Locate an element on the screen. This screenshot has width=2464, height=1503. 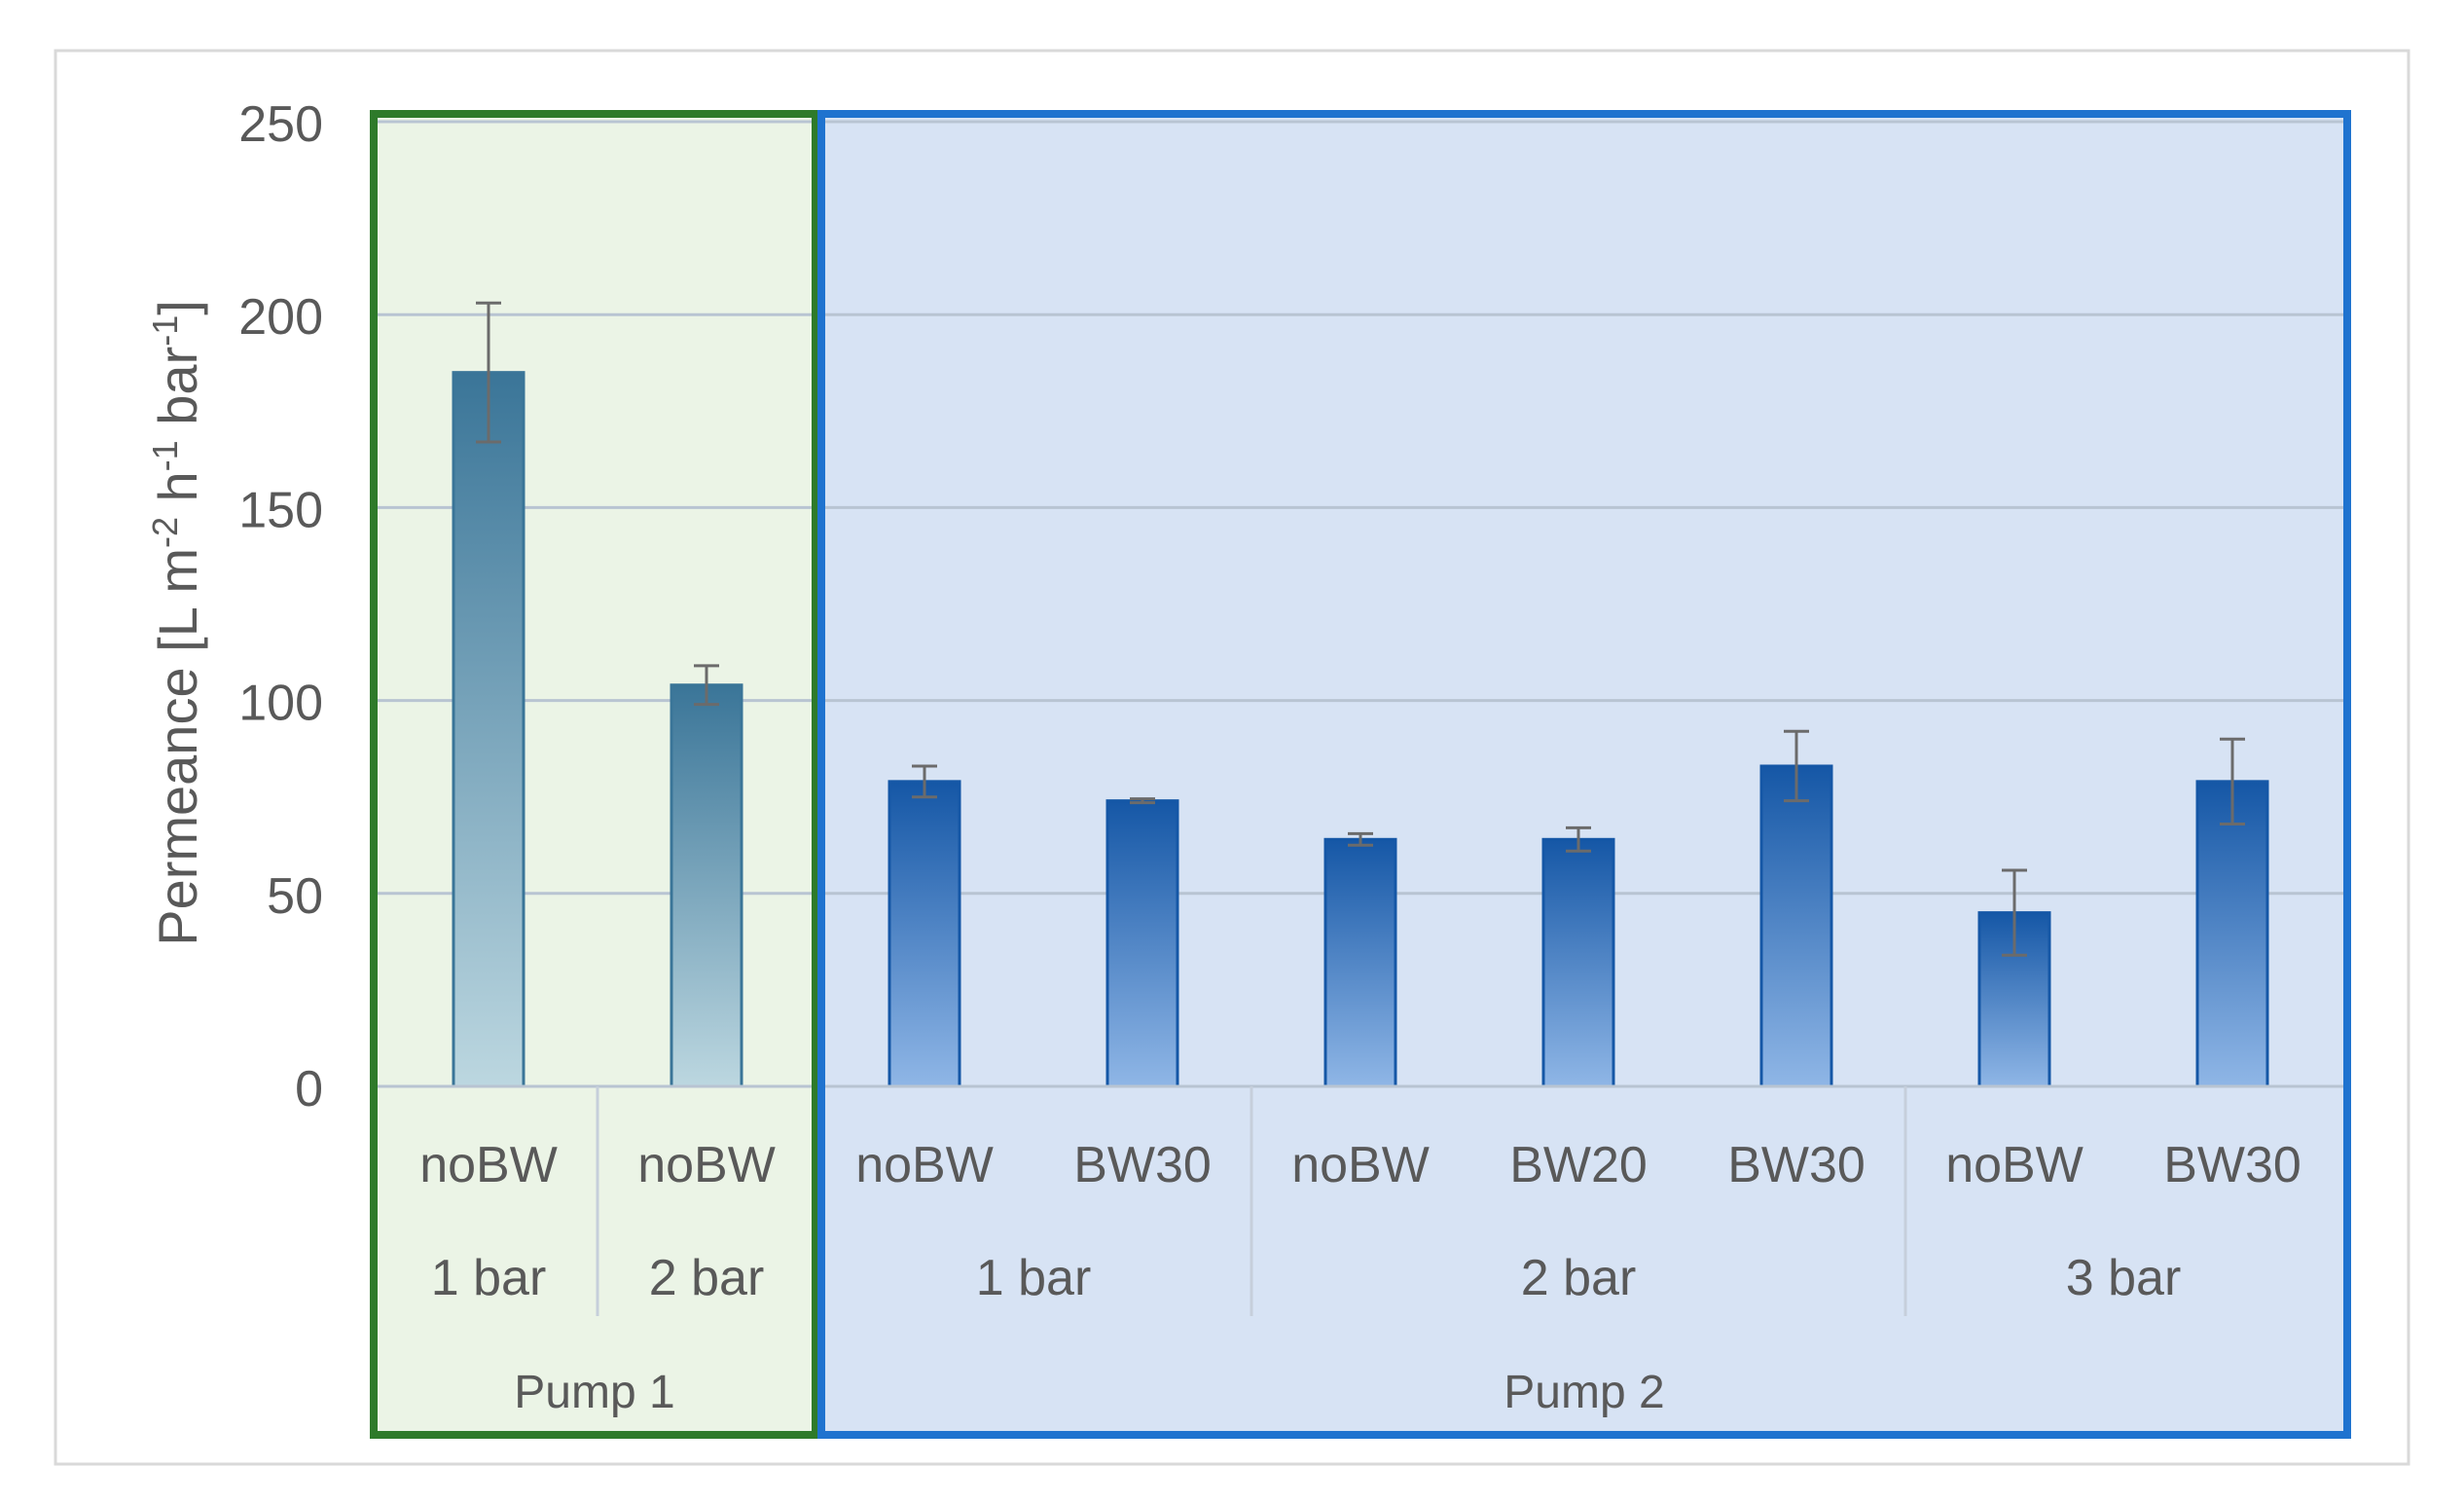
y-tick-label: 0 is located at coordinates (309, 1089).